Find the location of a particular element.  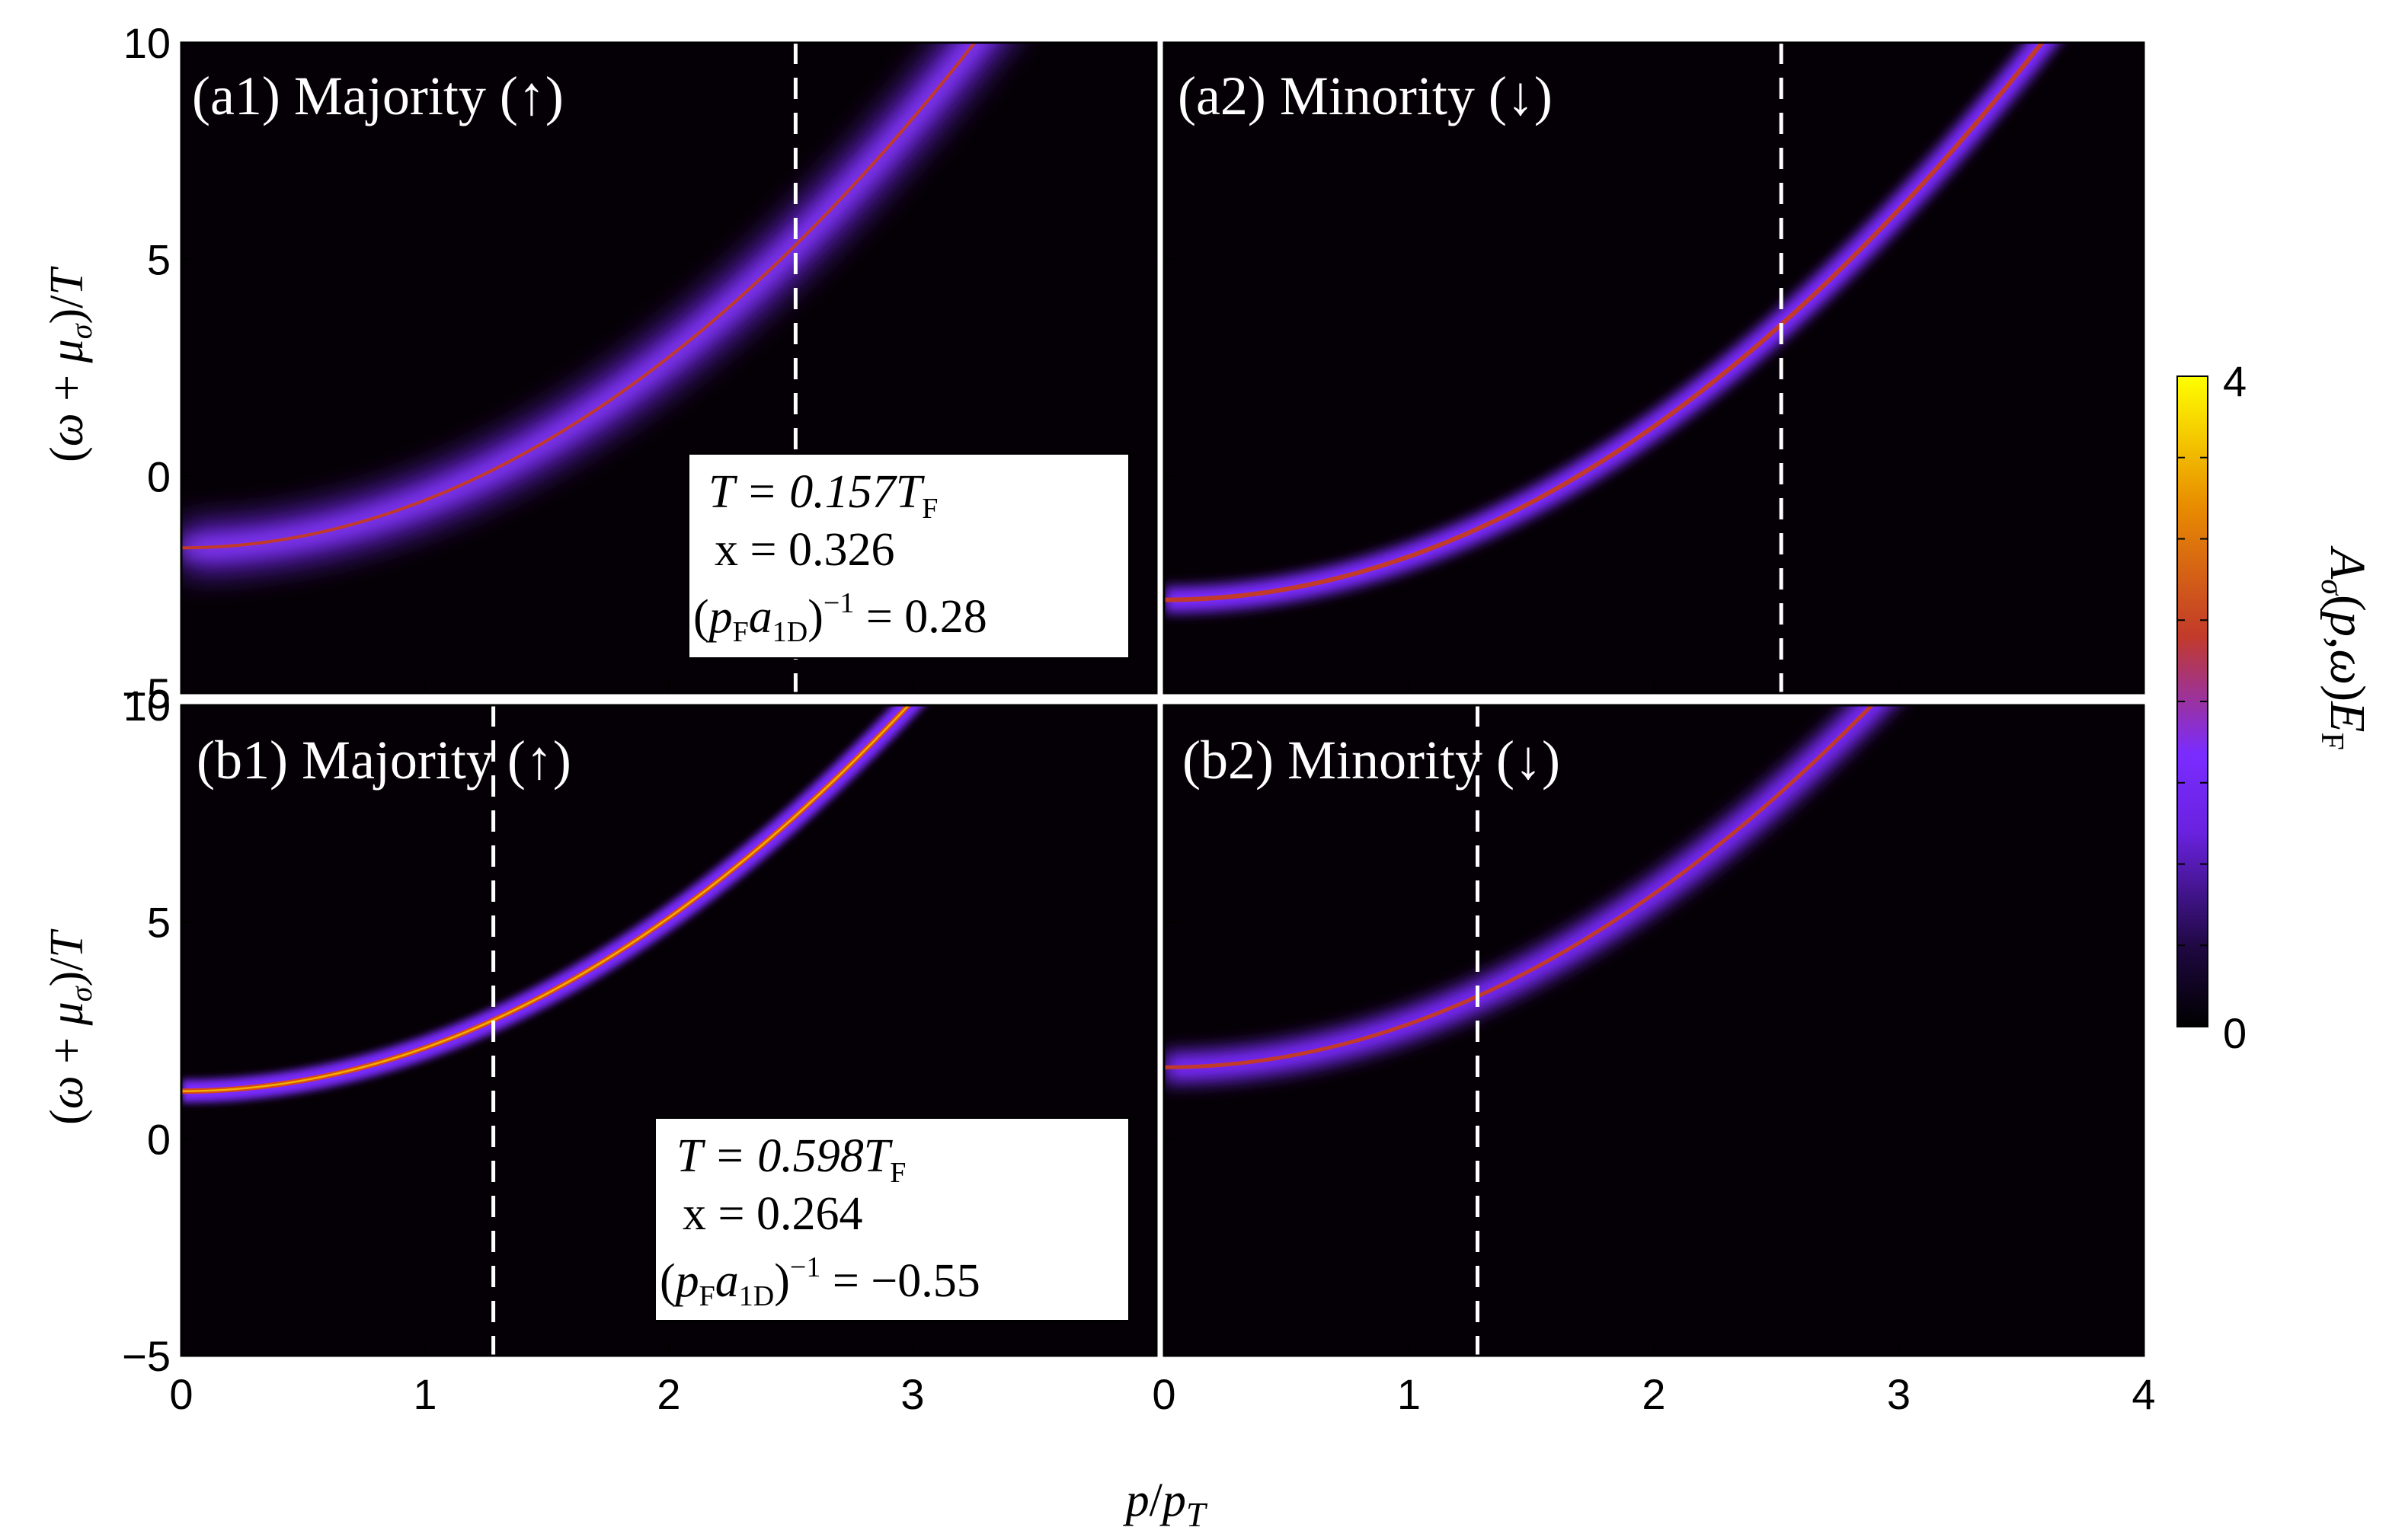

panel-title-a2: (a2) Minority (↓) is located at coordinates (1365, 95).